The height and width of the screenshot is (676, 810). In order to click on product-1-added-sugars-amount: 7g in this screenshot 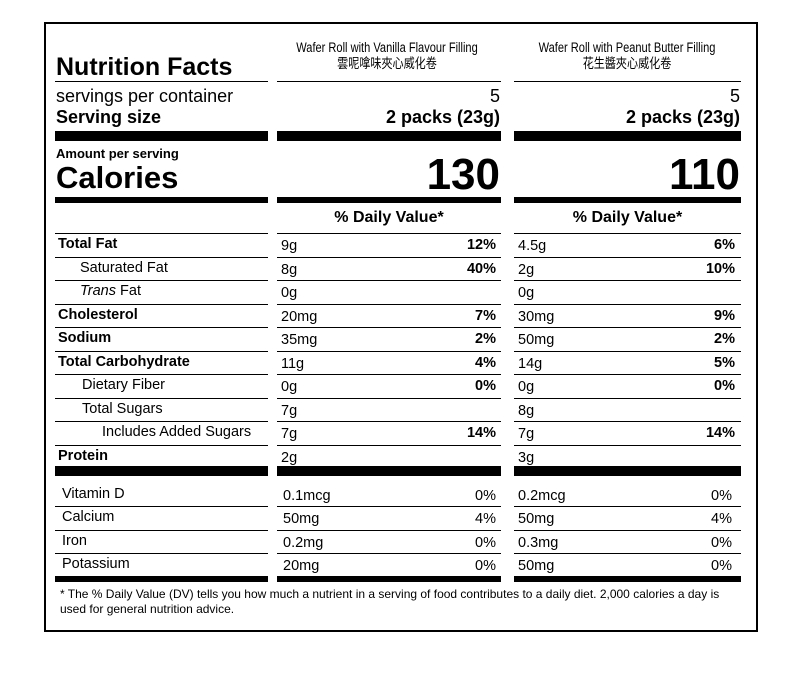, I will do `click(289, 434)`.